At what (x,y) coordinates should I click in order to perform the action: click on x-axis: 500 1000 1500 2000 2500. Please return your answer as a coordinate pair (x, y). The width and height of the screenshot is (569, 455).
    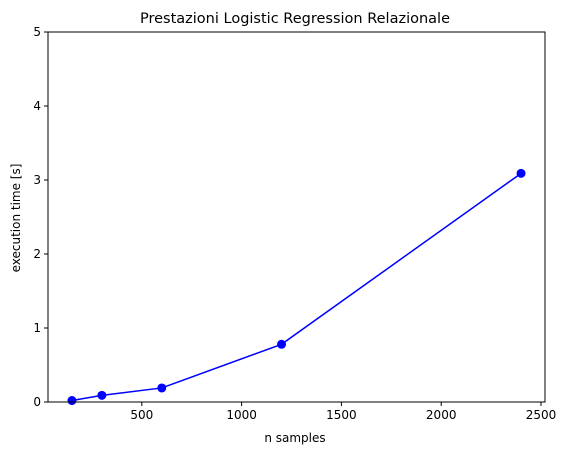
    Looking at the image, I should click on (343, 412).